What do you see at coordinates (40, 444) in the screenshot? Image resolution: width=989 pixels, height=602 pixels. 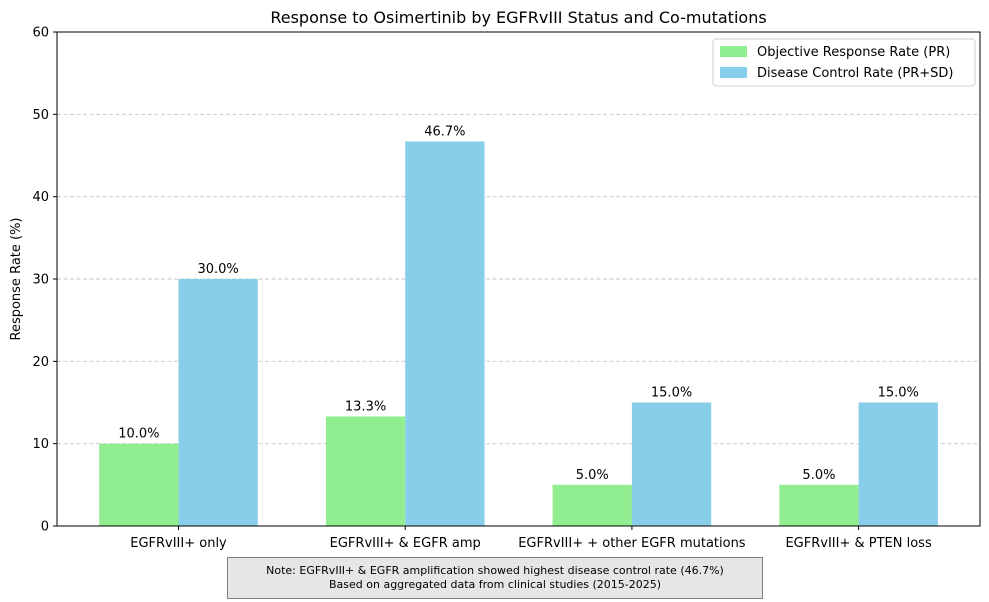 I see `y-tick-label: 10` at bounding box center [40, 444].